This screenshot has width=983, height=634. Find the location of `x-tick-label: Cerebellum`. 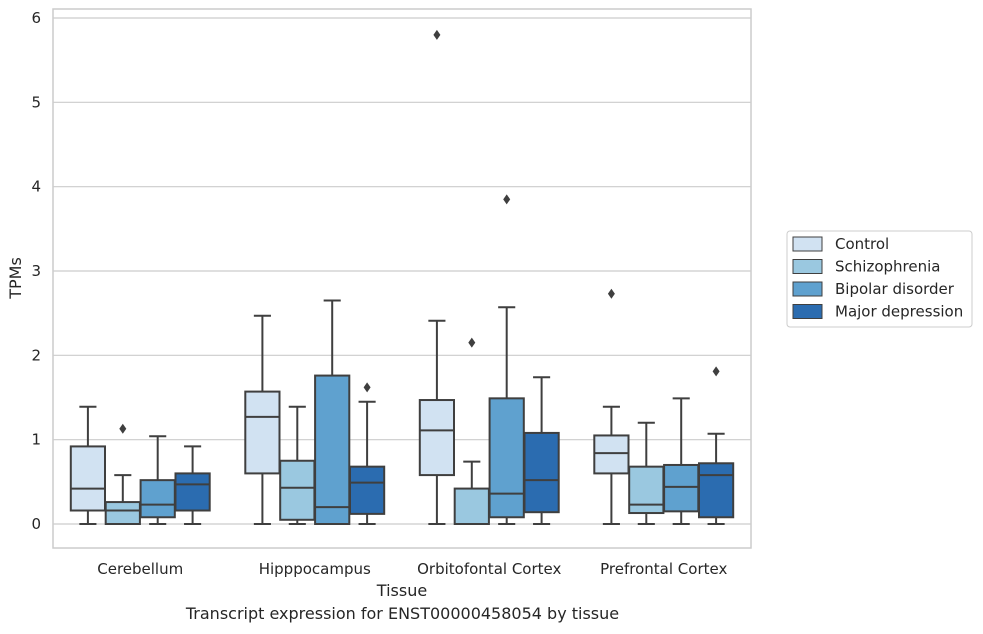

x-tick-label: Cerebellum is located at coordinates (140, 569).